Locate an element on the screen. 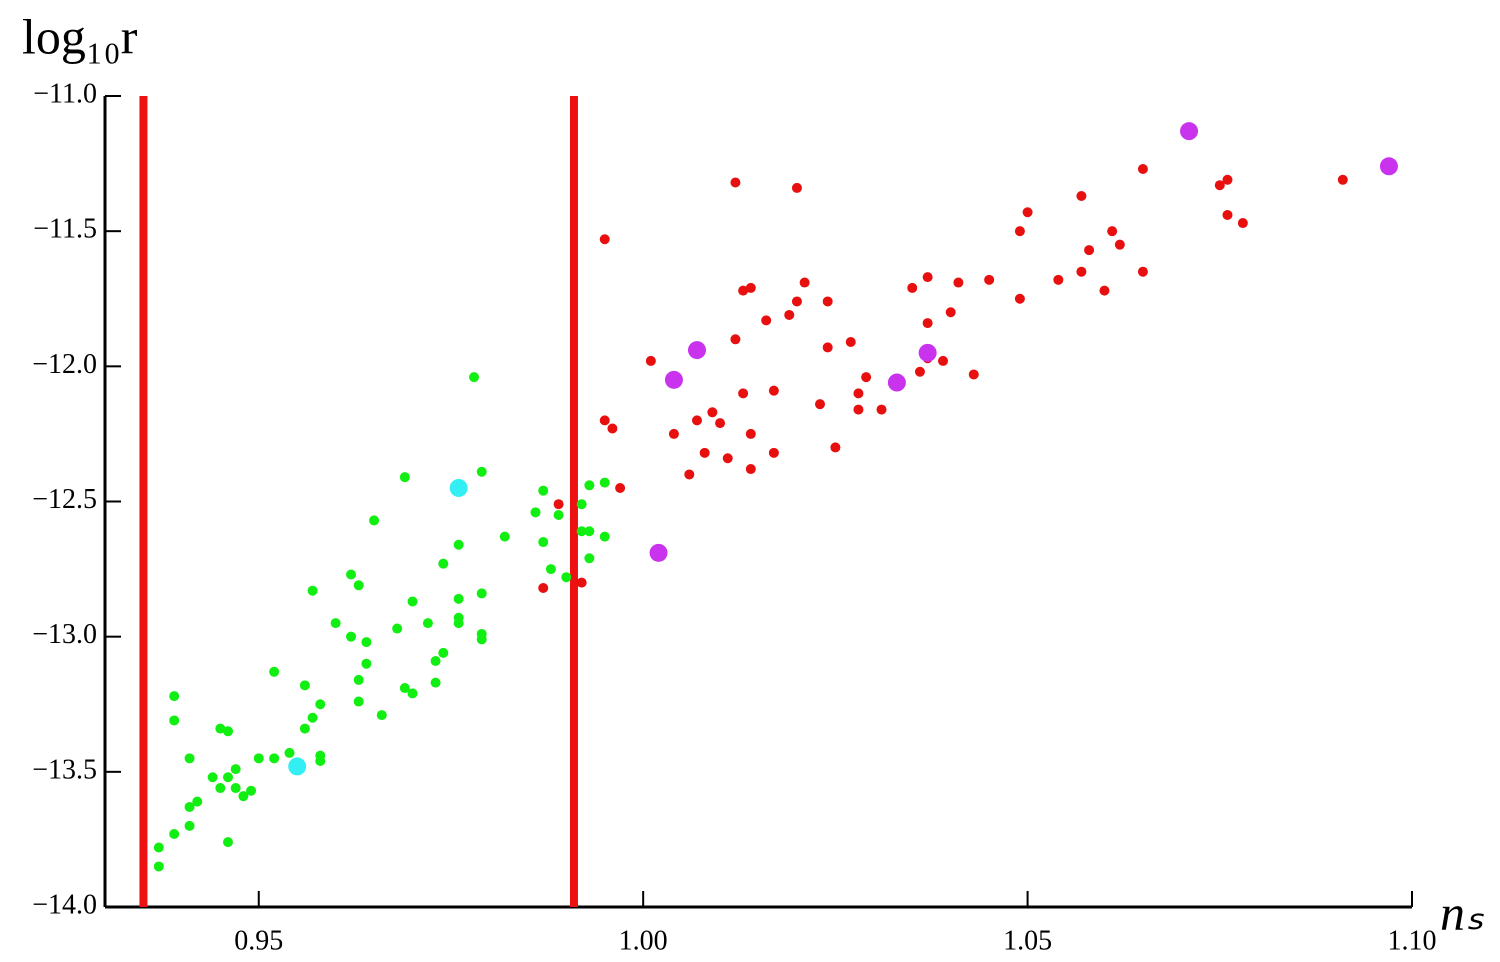  y-tick-label: −13.0 is located at coordinates (64, 634).